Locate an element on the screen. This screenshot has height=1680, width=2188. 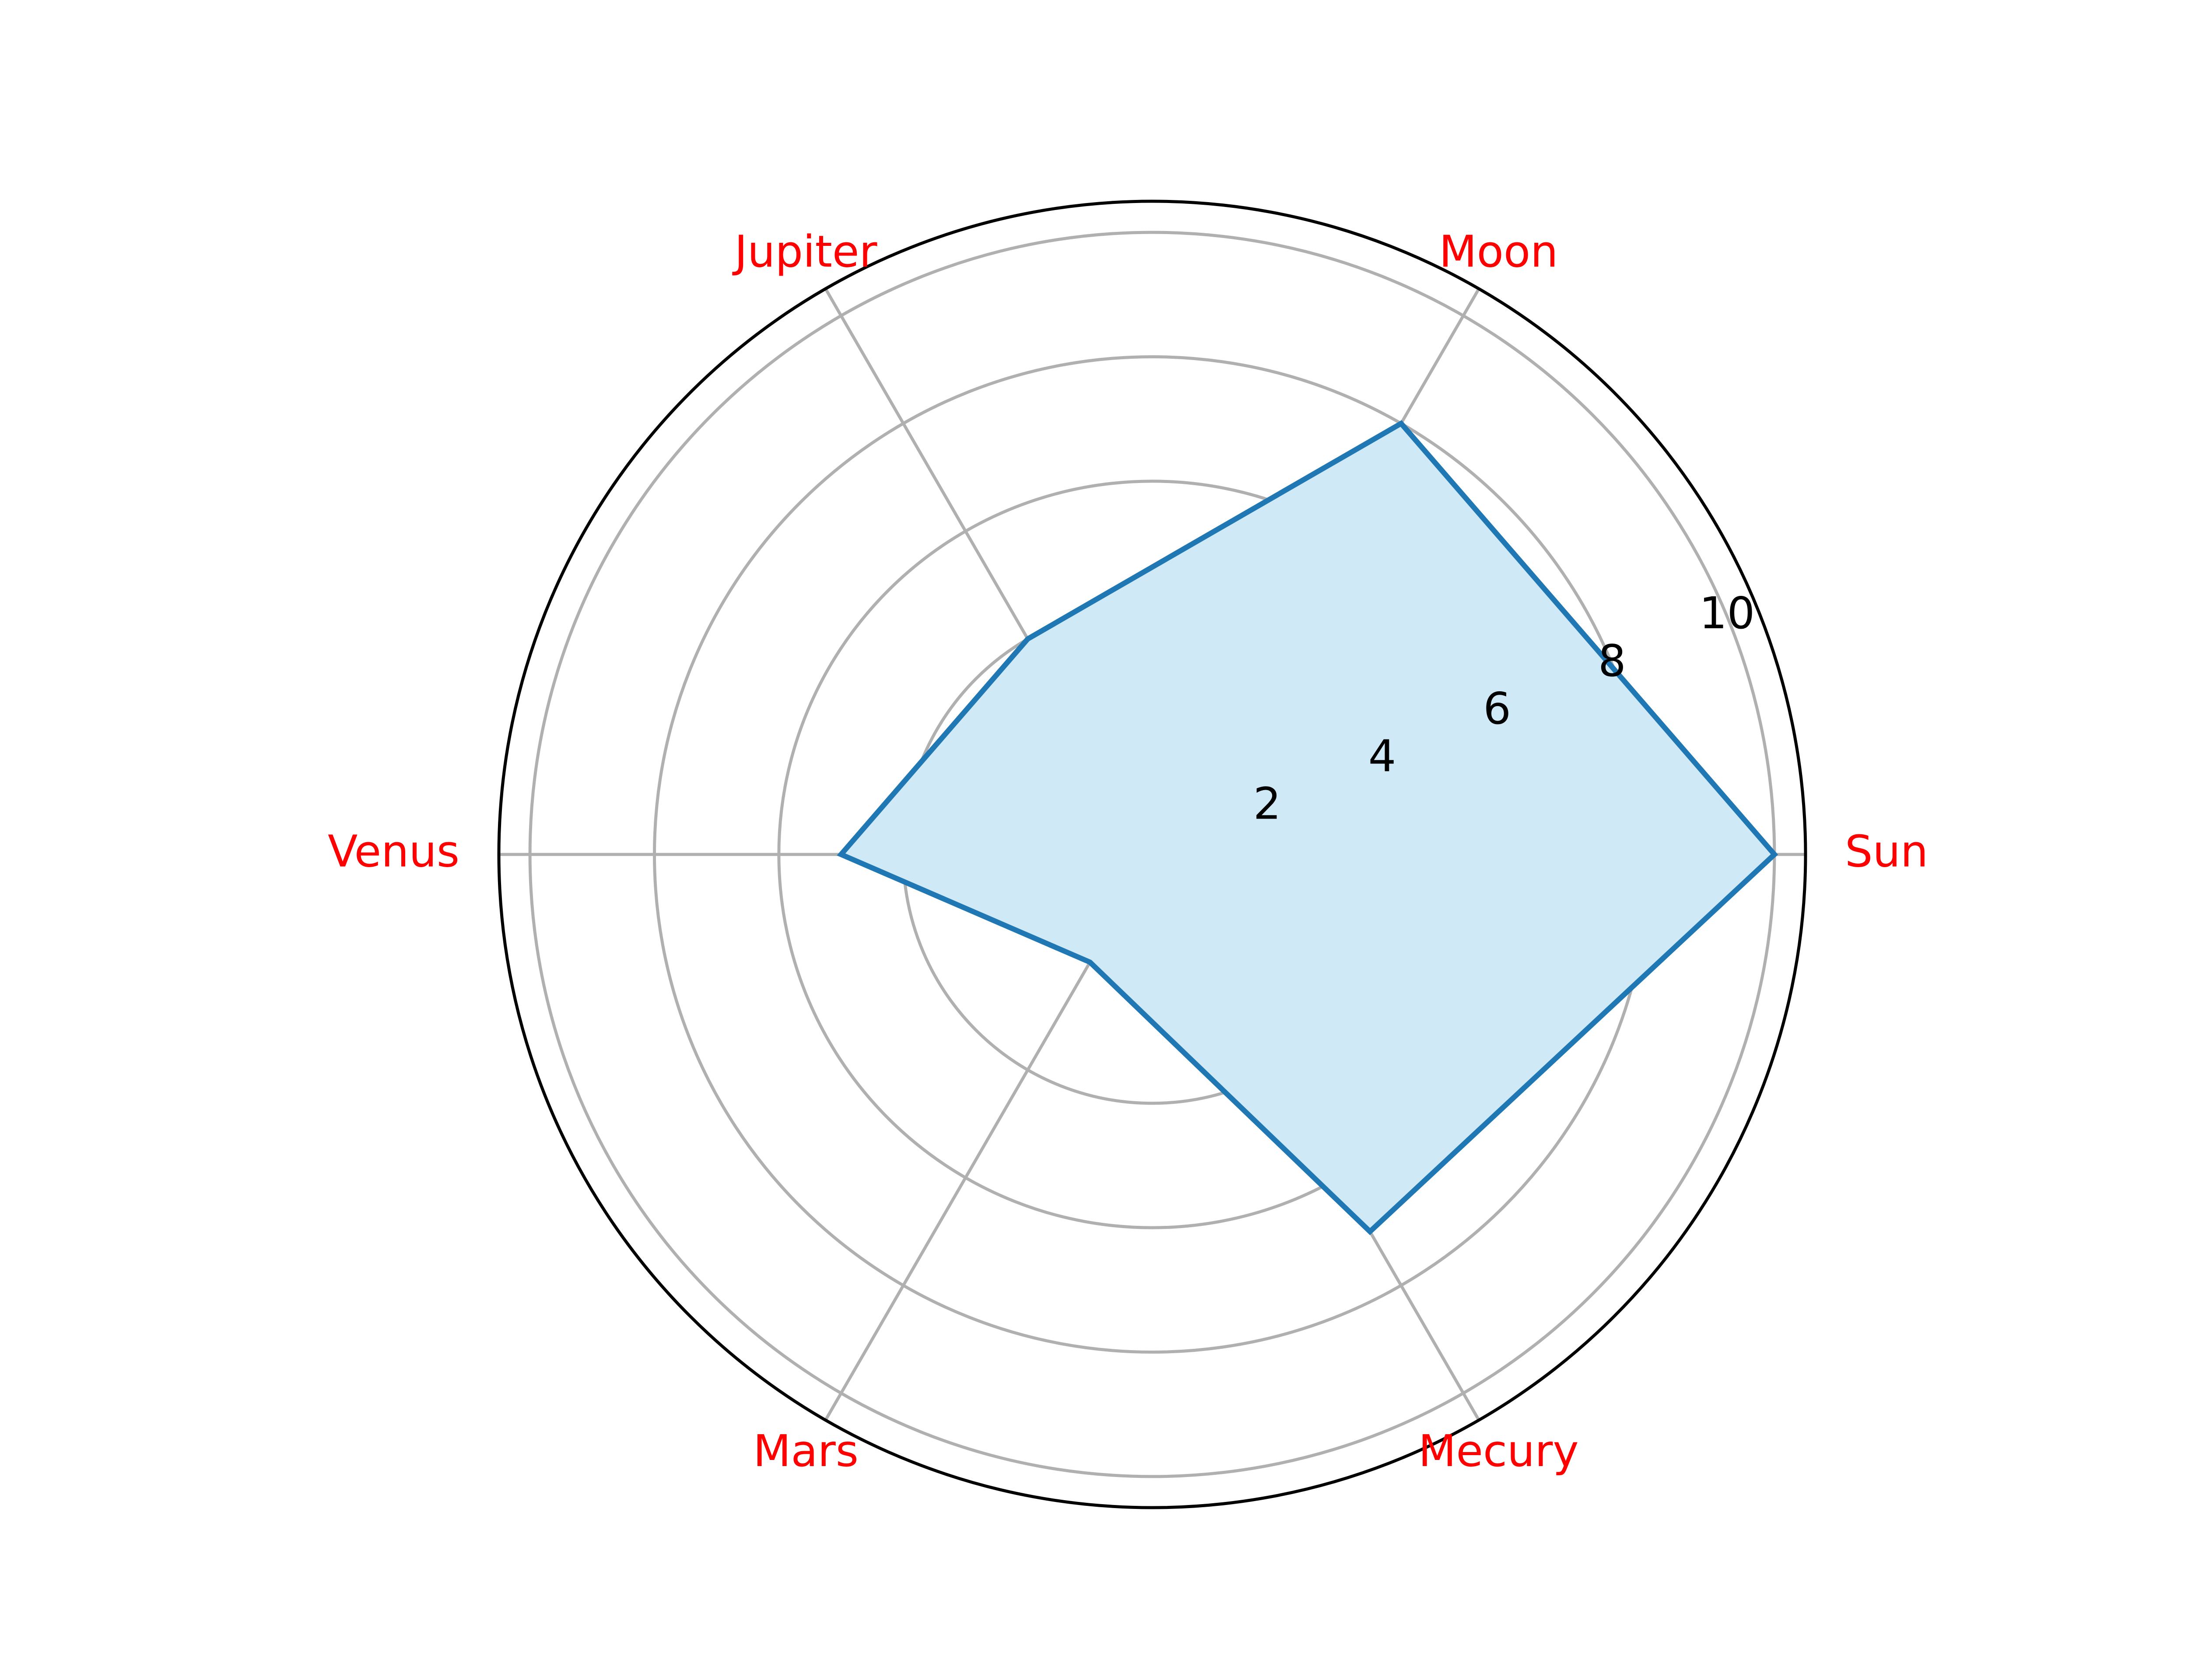
category-label-moon: Moon is located at coordinates (1498, 251).